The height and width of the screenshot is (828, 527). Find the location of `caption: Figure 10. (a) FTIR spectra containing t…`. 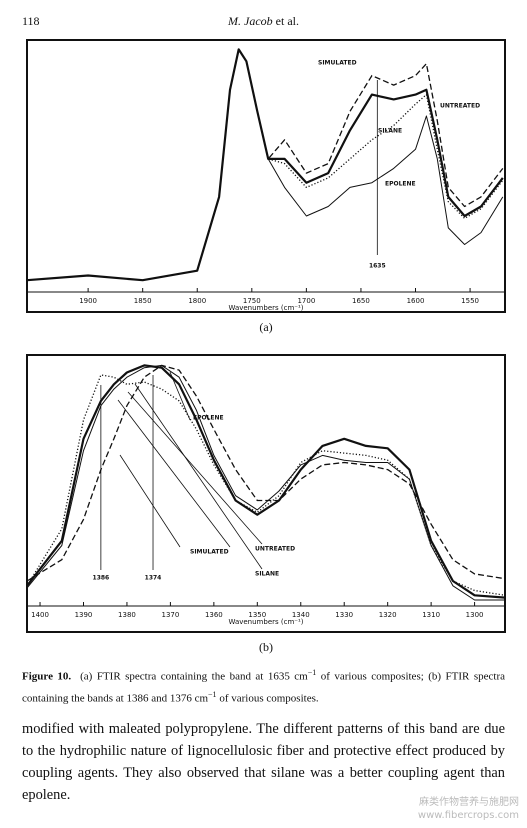

caption: Figure 10. (a) FTIR spectra containing t… is located at coordinates (263, 685).